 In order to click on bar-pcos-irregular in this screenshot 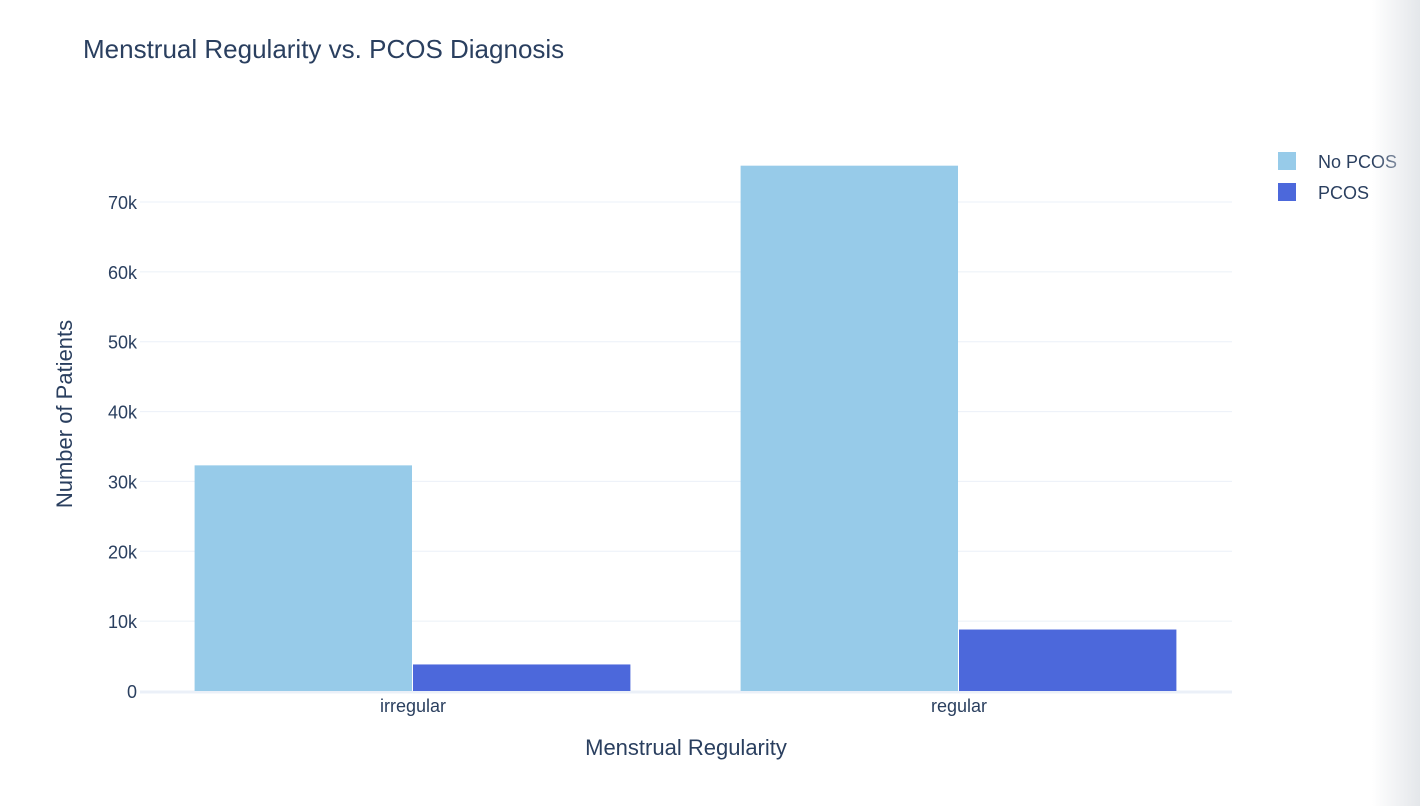, I will do `click(522, 677)`.